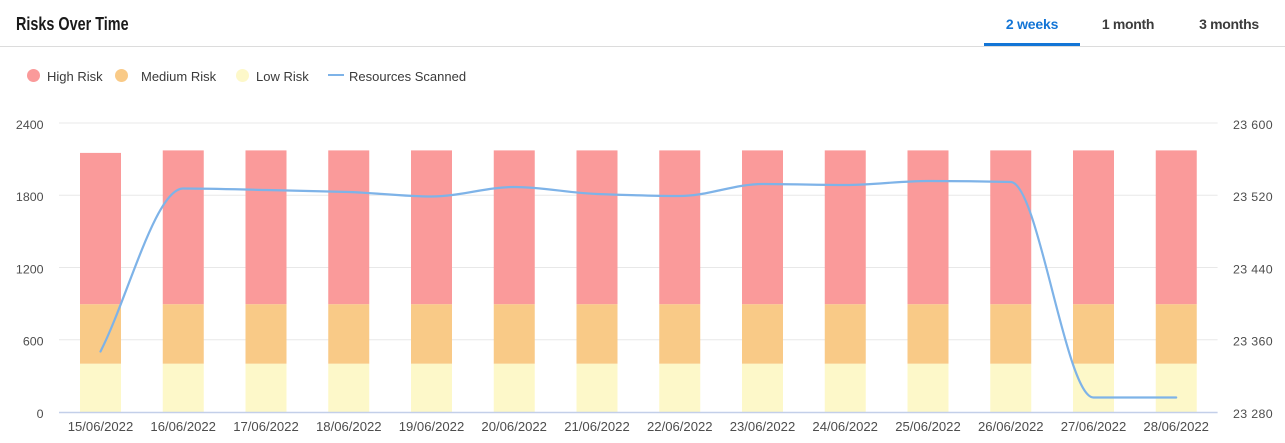  I want to click on svg-text: 600, so click(33, 342).